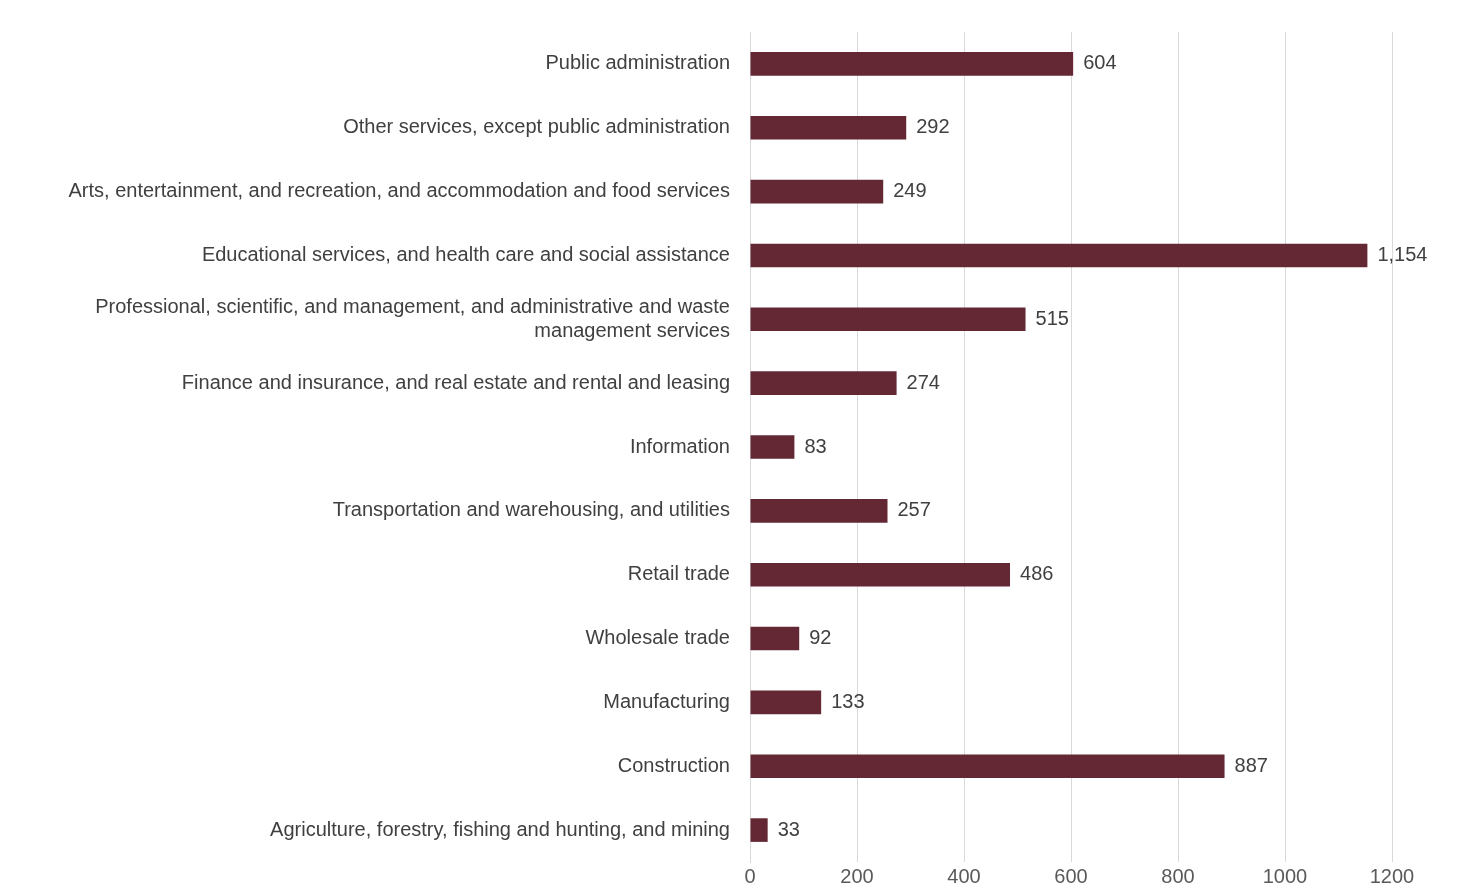 This screenshot has width=1457, height=894. I want to click on y-tick-label: Information, so click(679, 445).